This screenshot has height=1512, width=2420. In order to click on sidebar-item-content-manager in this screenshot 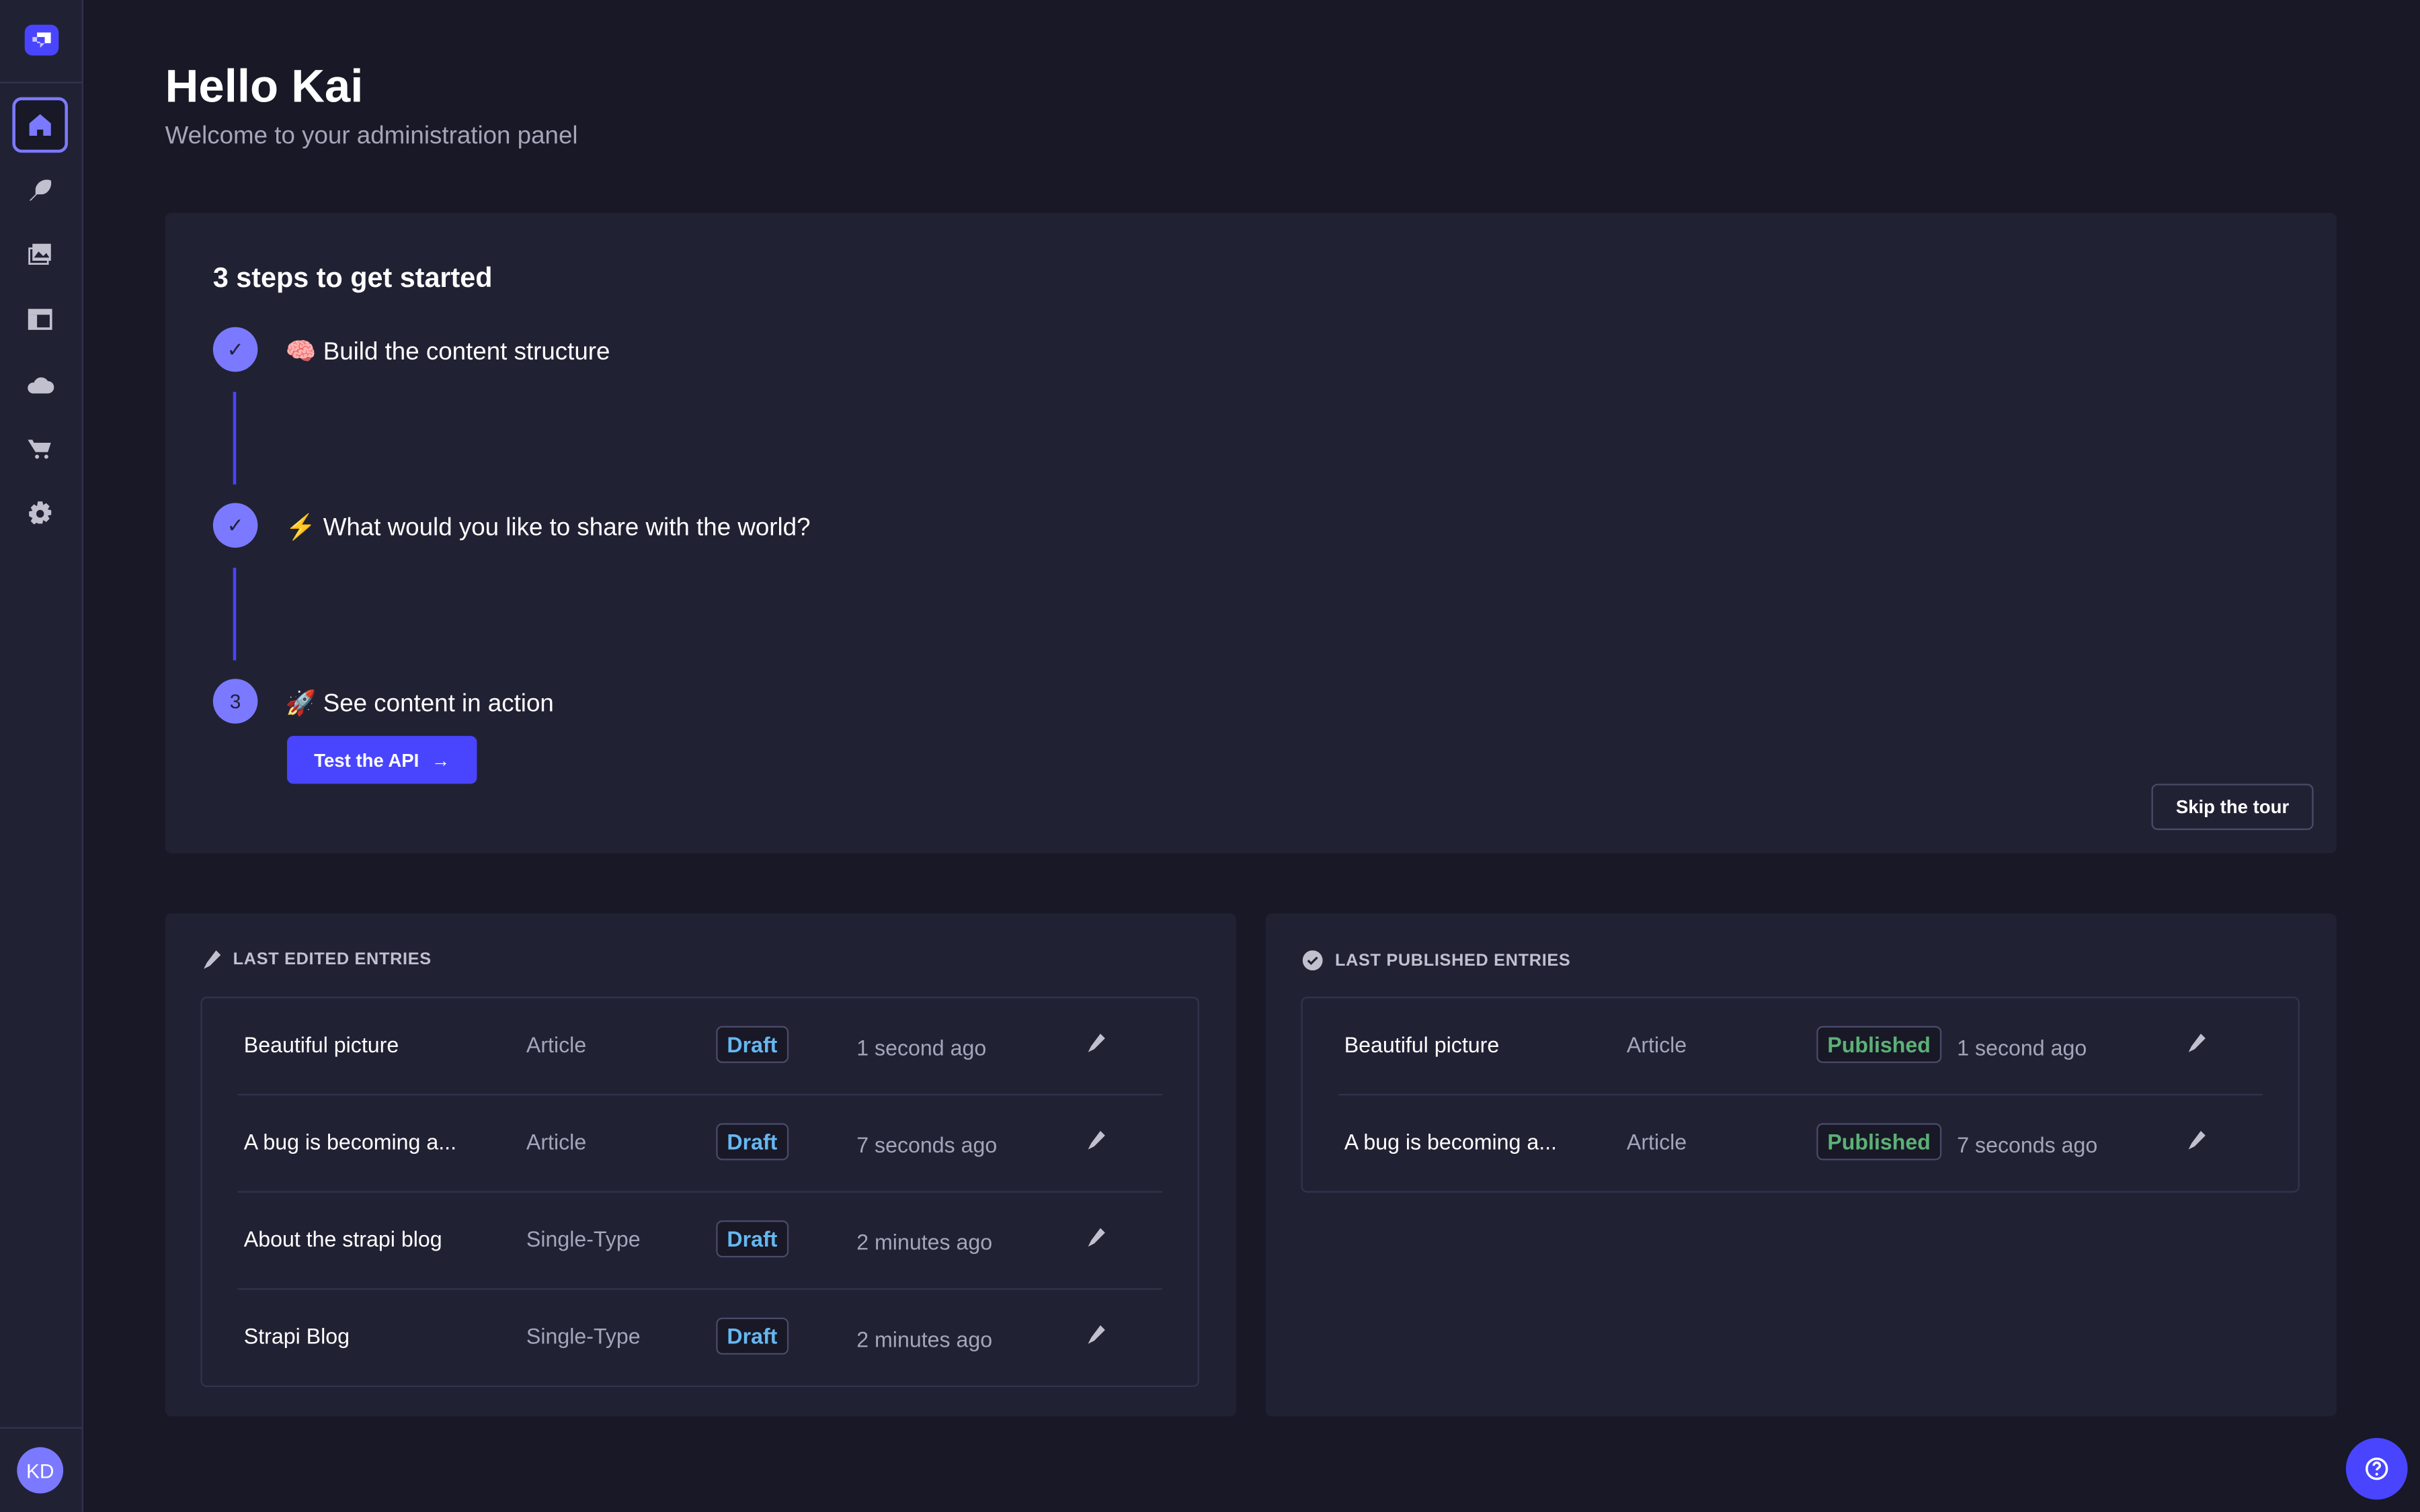, I will do `click(40, 190)`.